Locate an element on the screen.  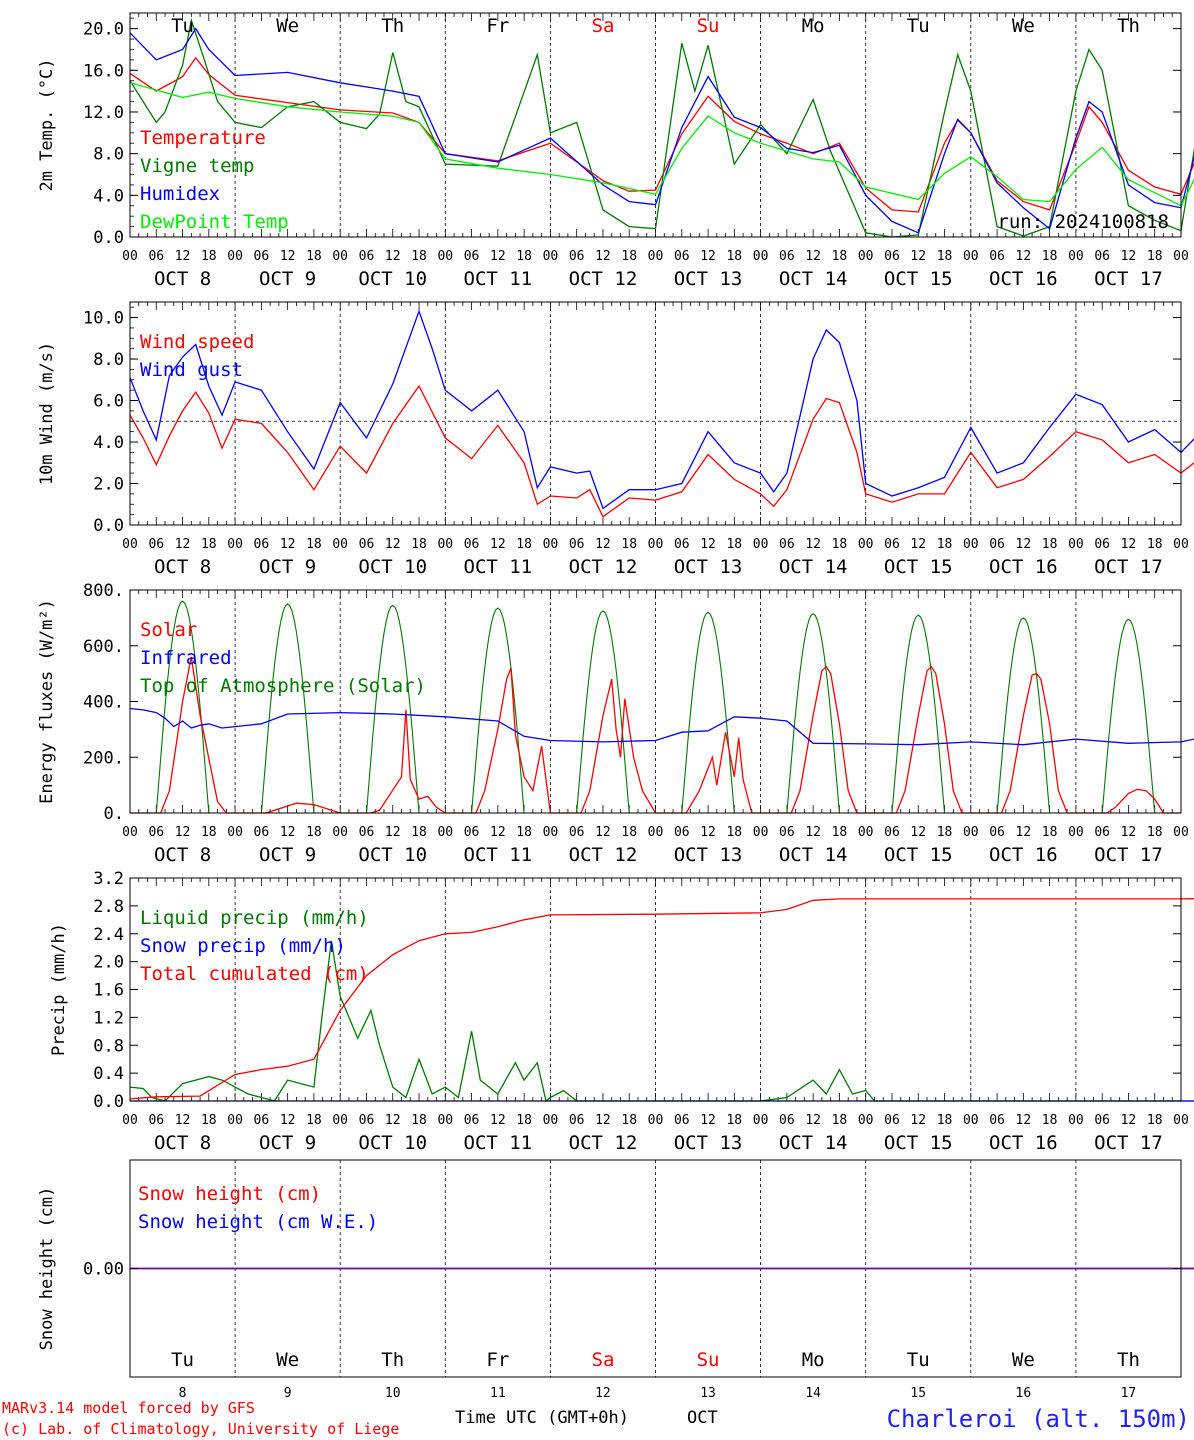
plot-frame is located at coordinates (655, 413).